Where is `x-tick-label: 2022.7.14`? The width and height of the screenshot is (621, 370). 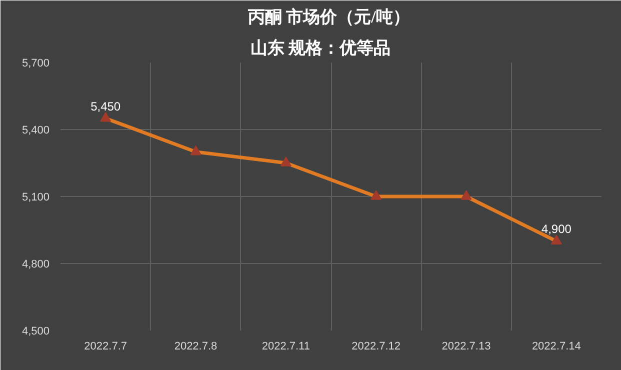 x-tick-label: 2022.7.14 is located at coordinates (556, 346).